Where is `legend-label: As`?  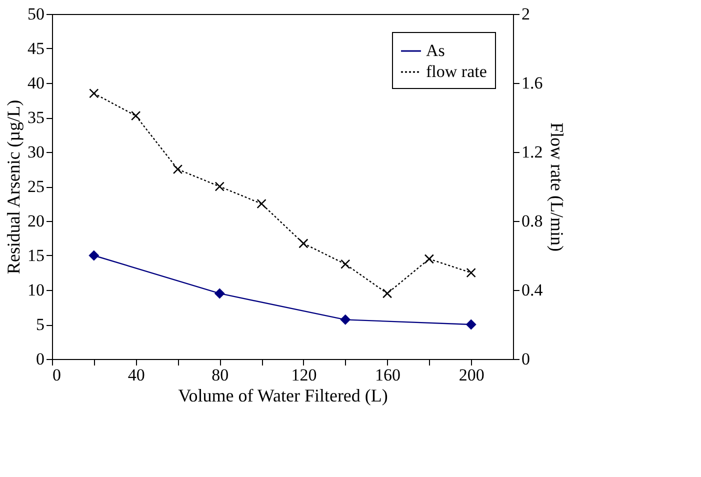 legend-label: As is located at coordinates (435, 50).